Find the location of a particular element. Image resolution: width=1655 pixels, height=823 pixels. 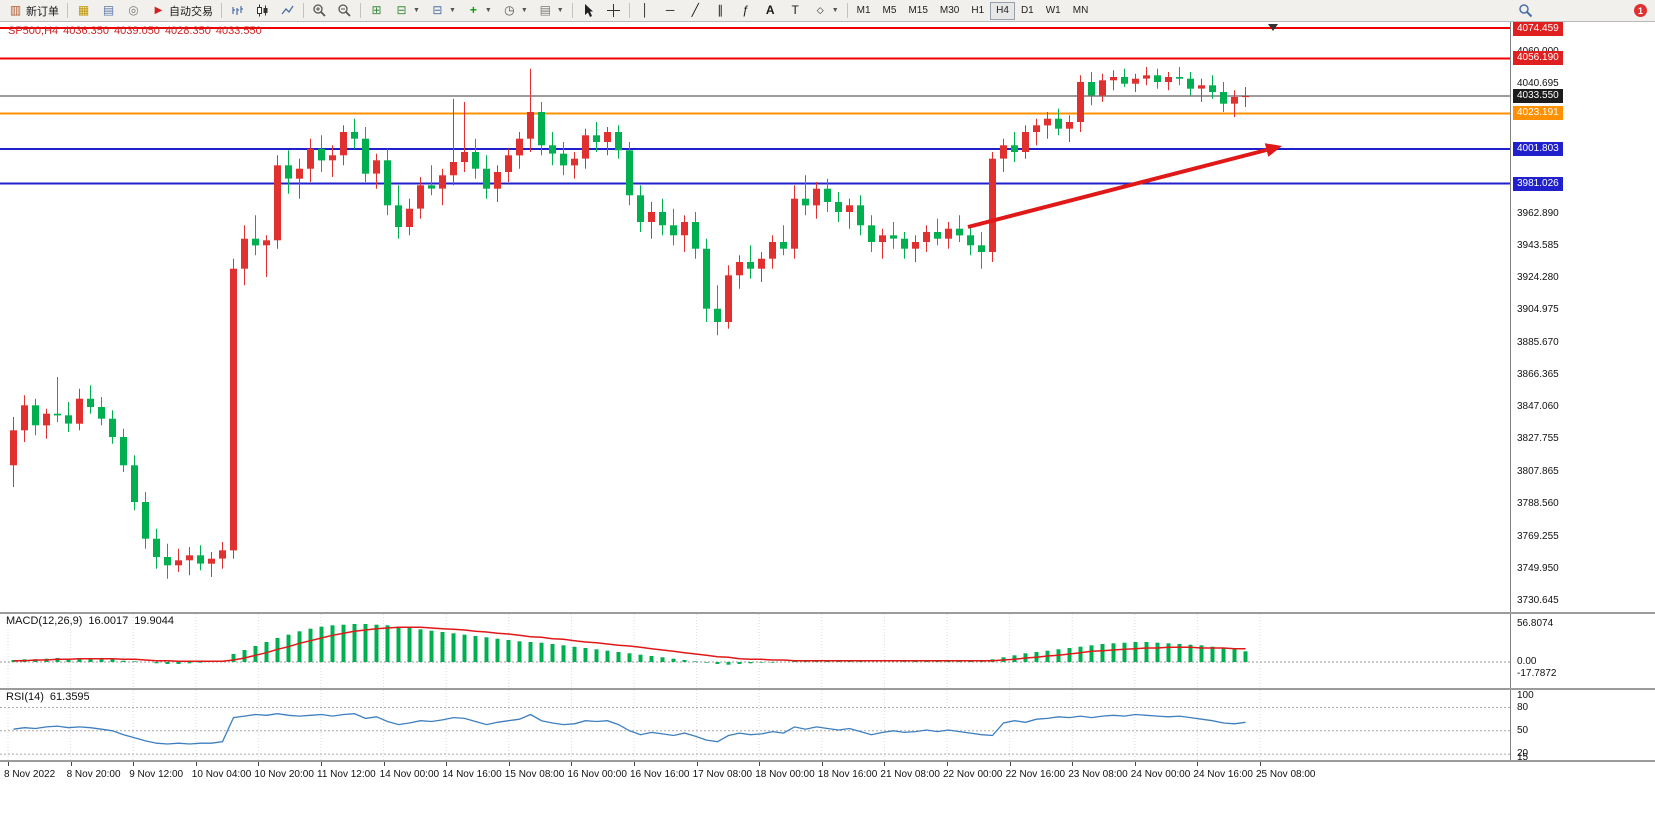

alerts-button: ◎ is located at coordinates (133, 11).